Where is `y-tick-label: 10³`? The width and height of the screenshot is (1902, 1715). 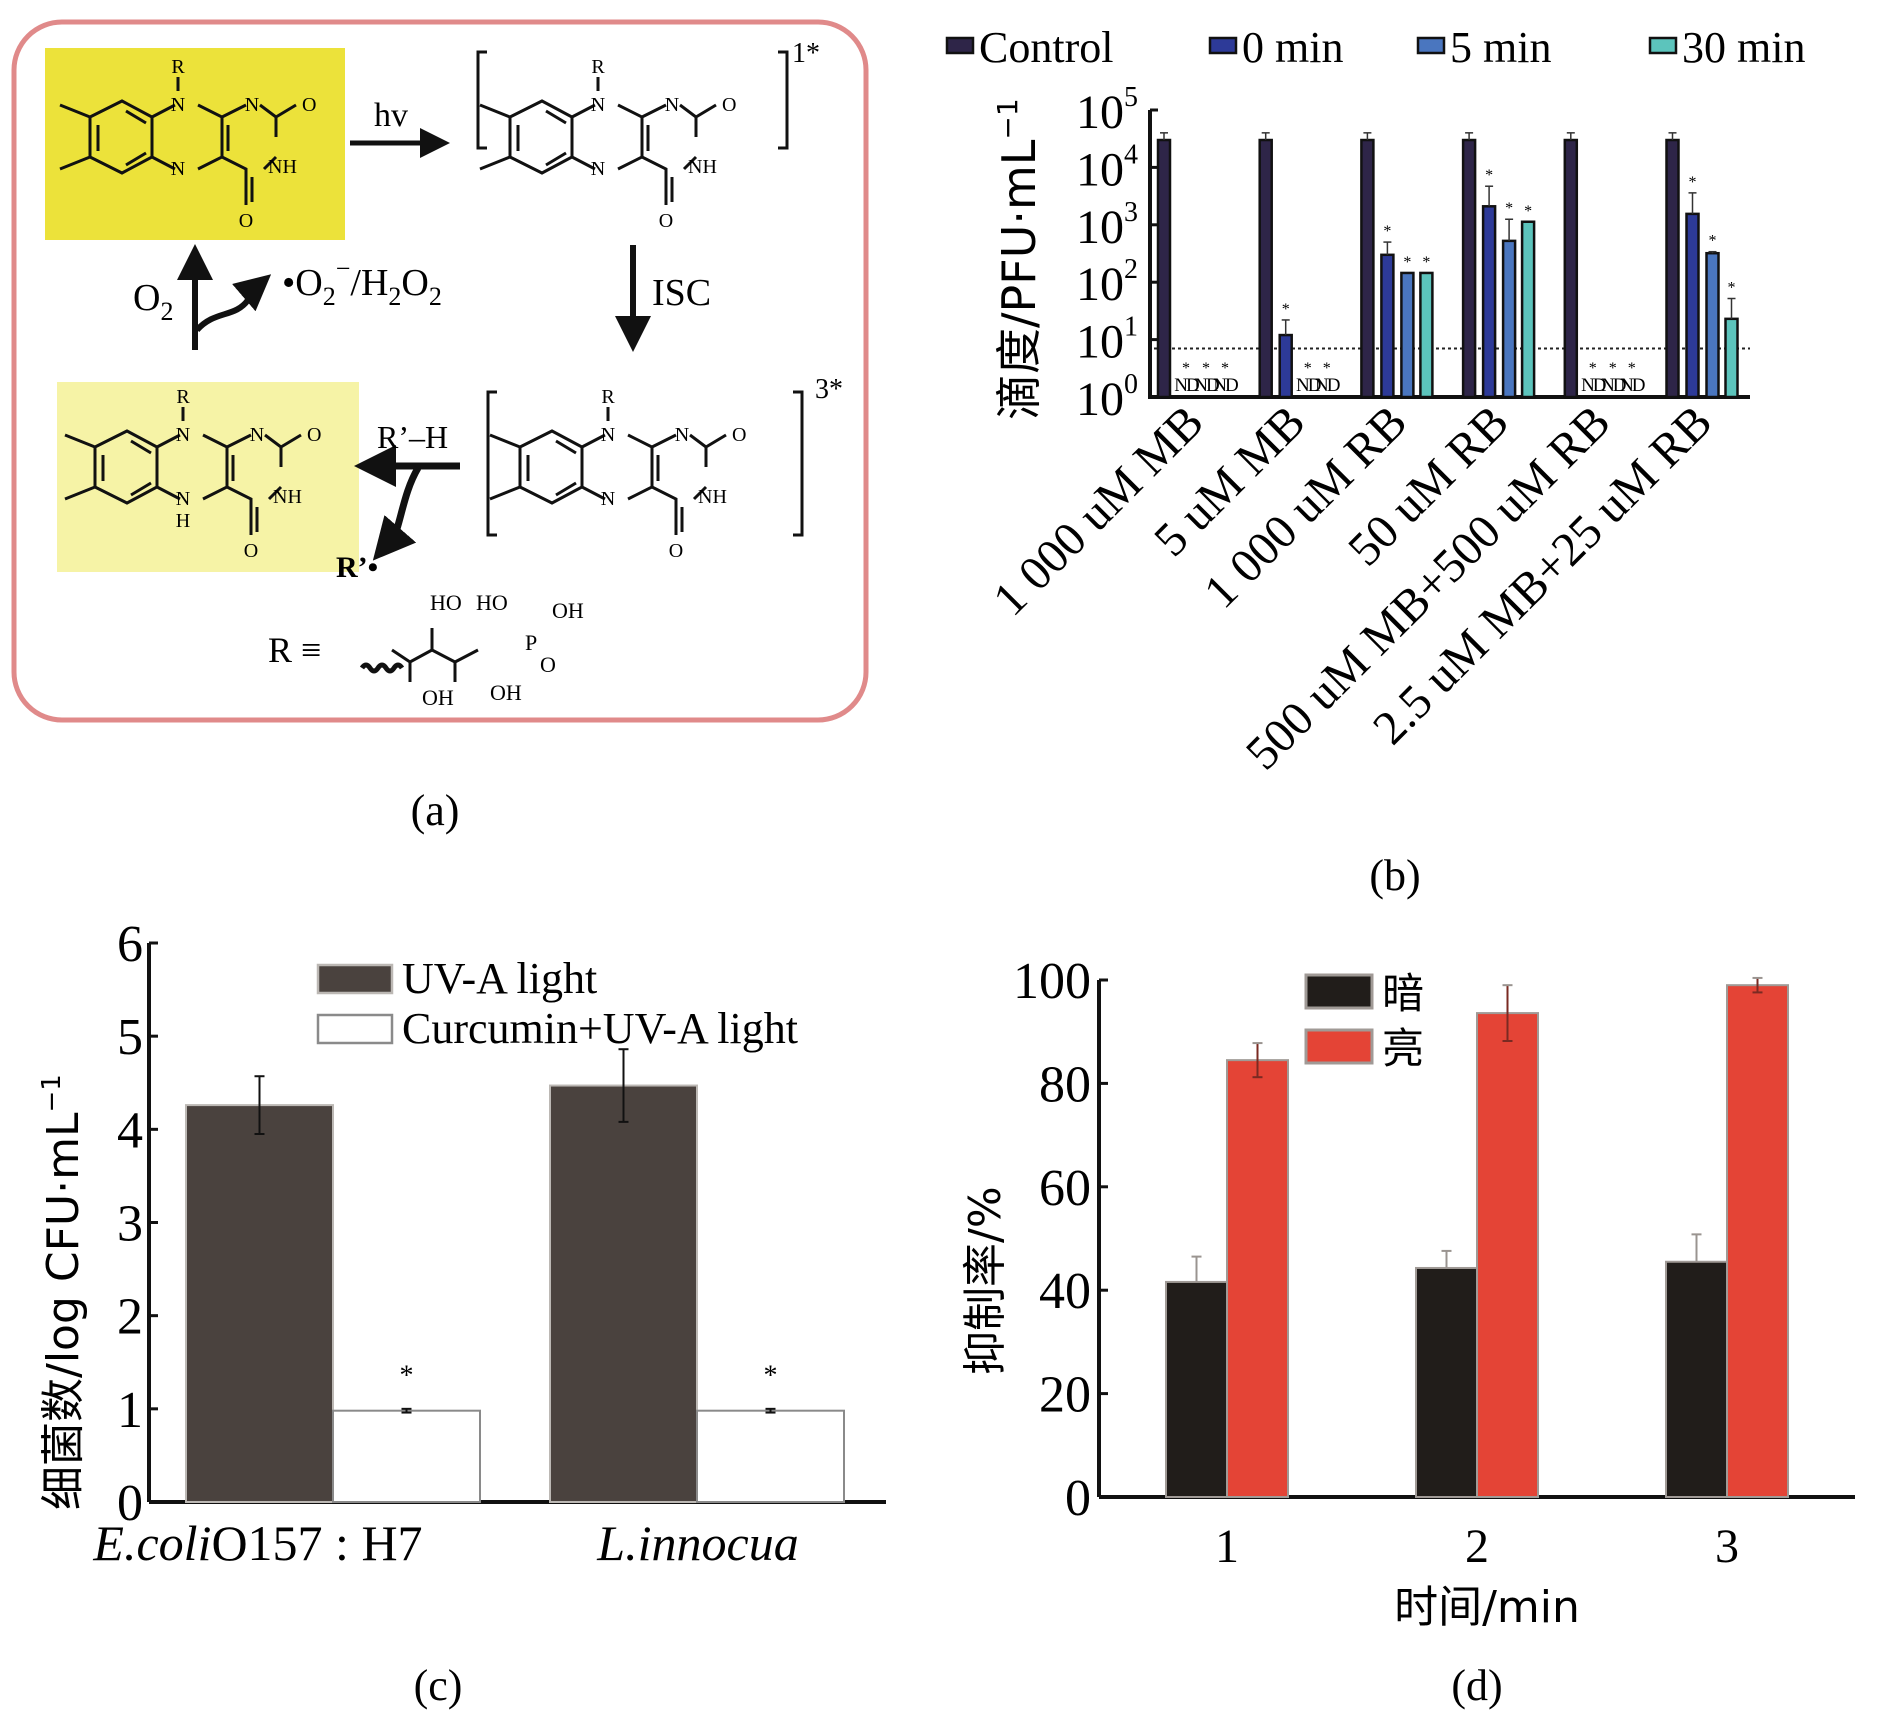 y-tick-label: 10³ is located at coordinates (1107, 225).